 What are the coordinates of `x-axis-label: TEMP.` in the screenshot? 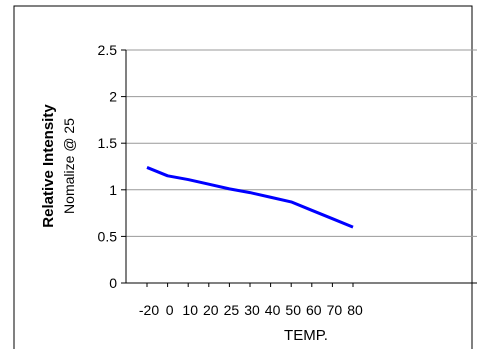 It's located at (306, 335).